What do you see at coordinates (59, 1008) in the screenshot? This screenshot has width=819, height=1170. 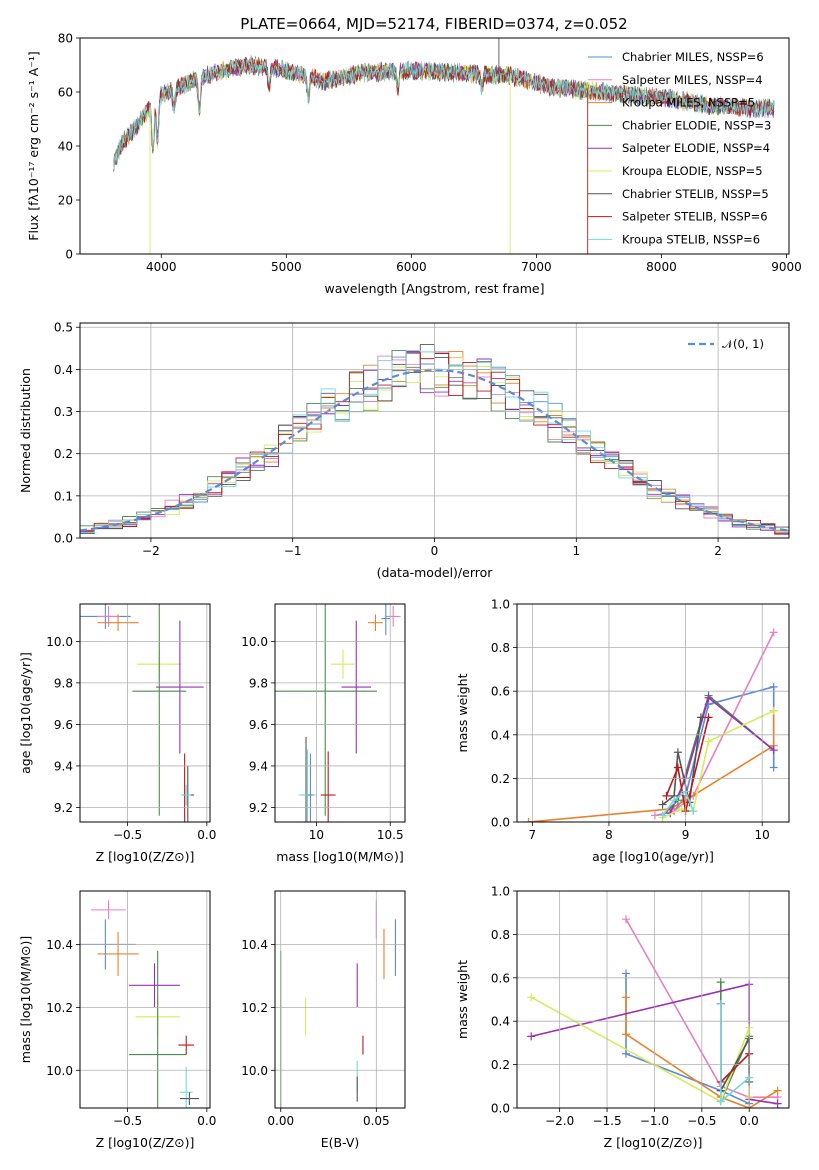 I see `y-tick-label: 10.2` at bounding box center [59, 1008].